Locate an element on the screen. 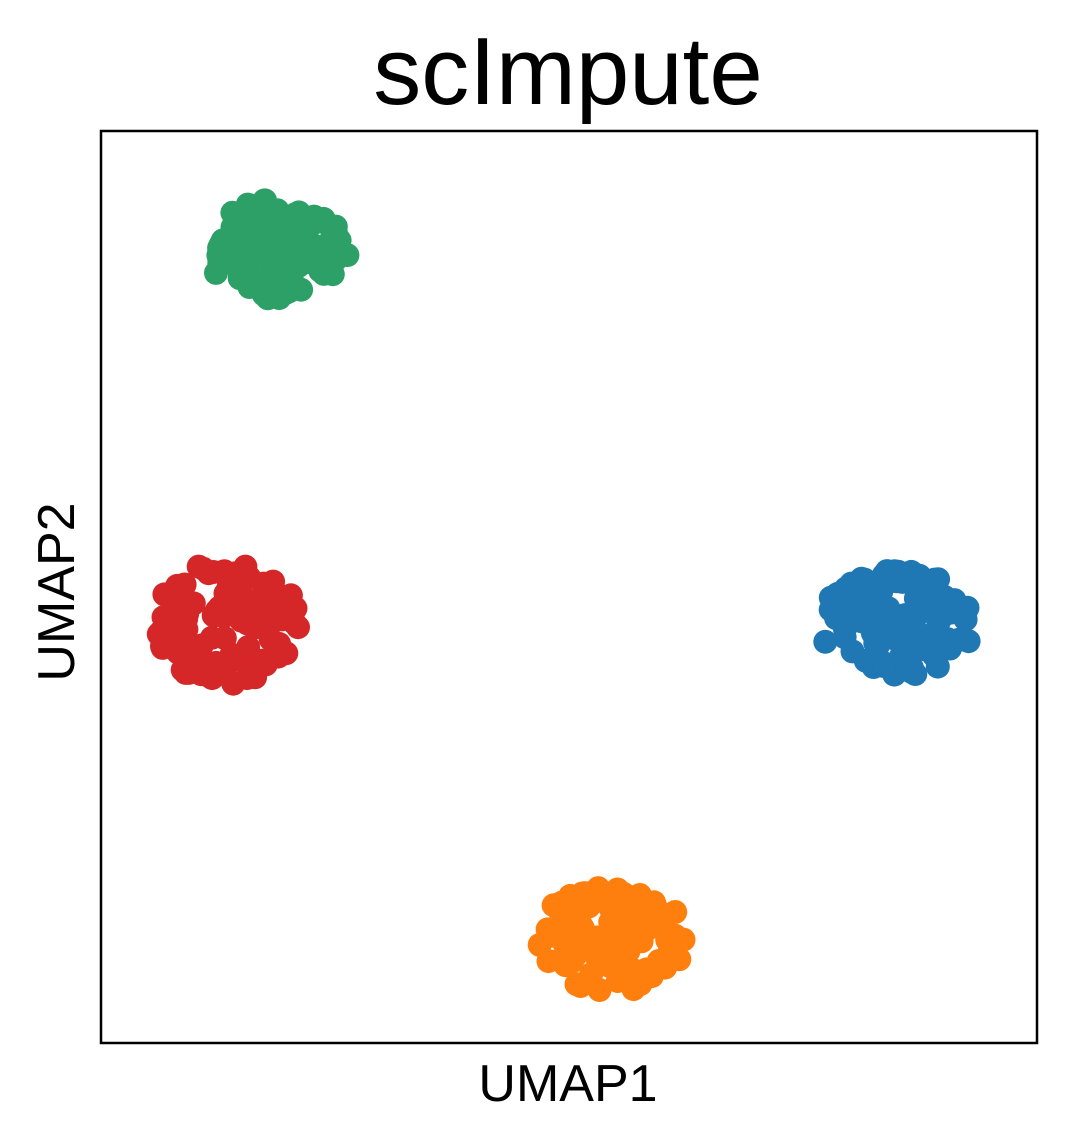 The height and width of the screenshot is (1144, 1066). y-axis-label: UMAP2 is located at coordinates (57, 591).